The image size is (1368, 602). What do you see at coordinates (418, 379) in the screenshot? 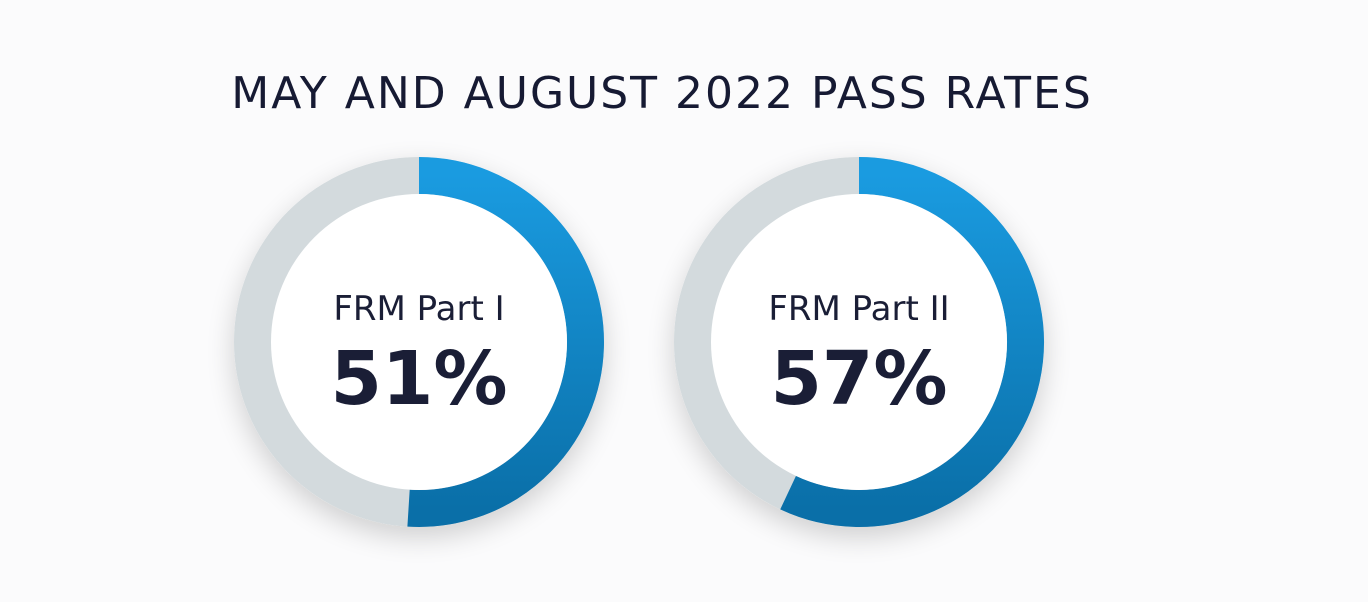
I see `donut-value-label: 51%` at bounding box center [418, 379].